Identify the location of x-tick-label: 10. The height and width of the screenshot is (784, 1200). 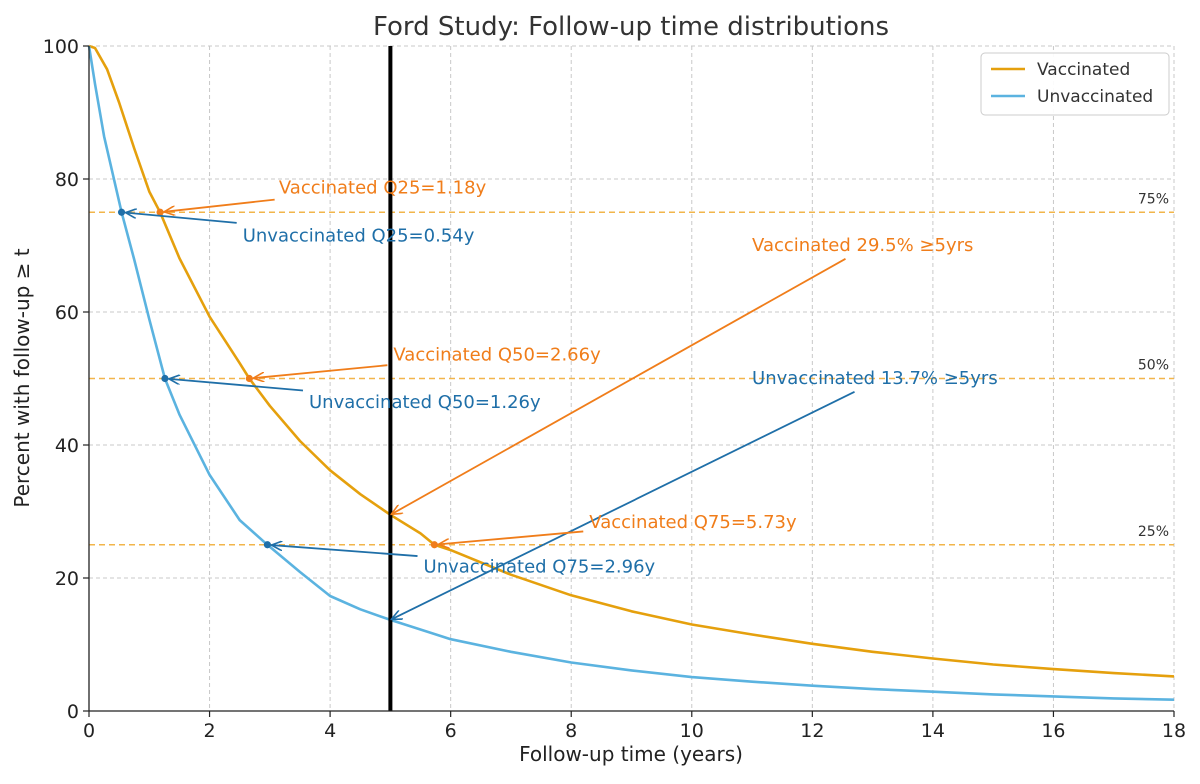
(692, 731).